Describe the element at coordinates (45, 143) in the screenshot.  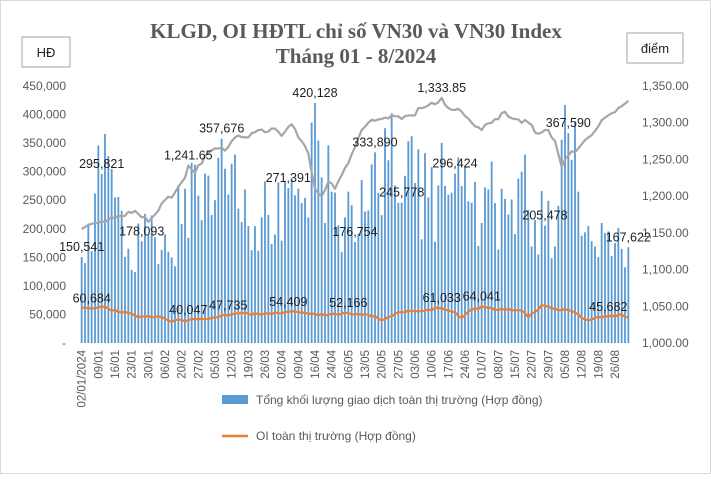
I see `left-axis-tick-label: 350,000` at that location.